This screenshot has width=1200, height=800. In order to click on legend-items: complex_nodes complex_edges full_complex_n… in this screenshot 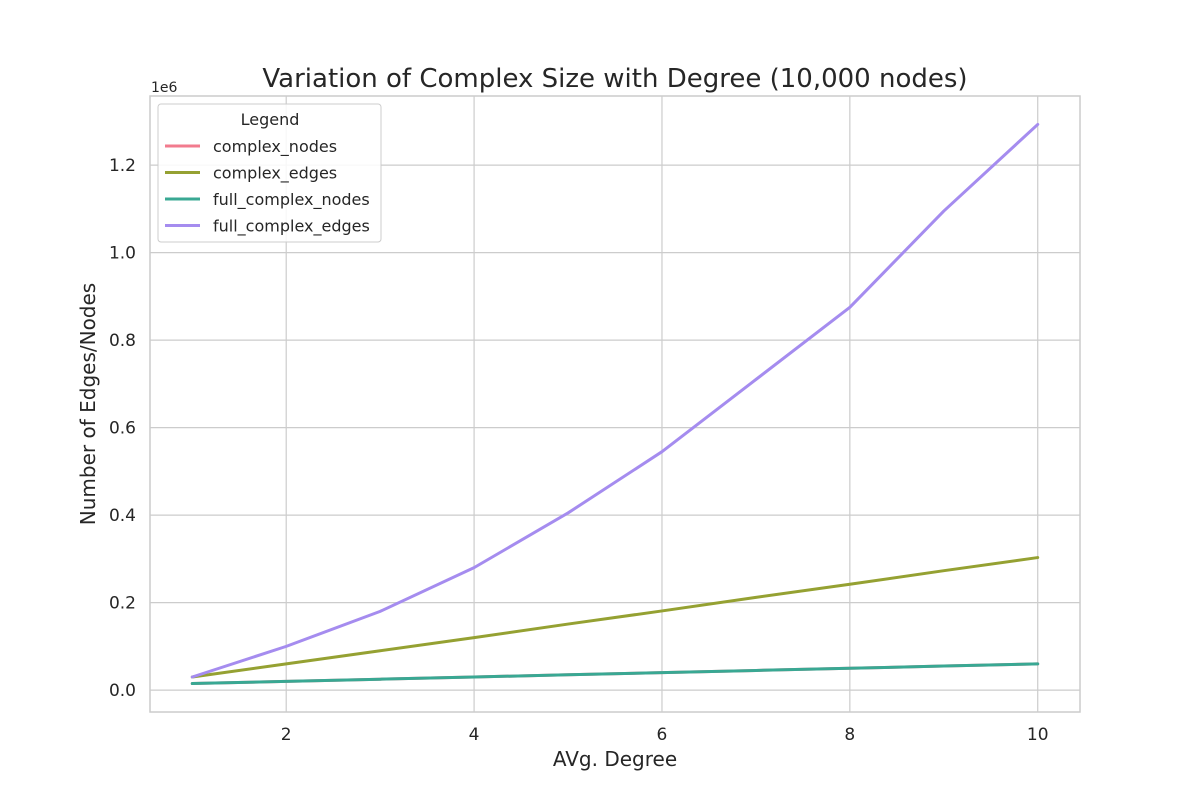, I will do `click(267, 187)`.